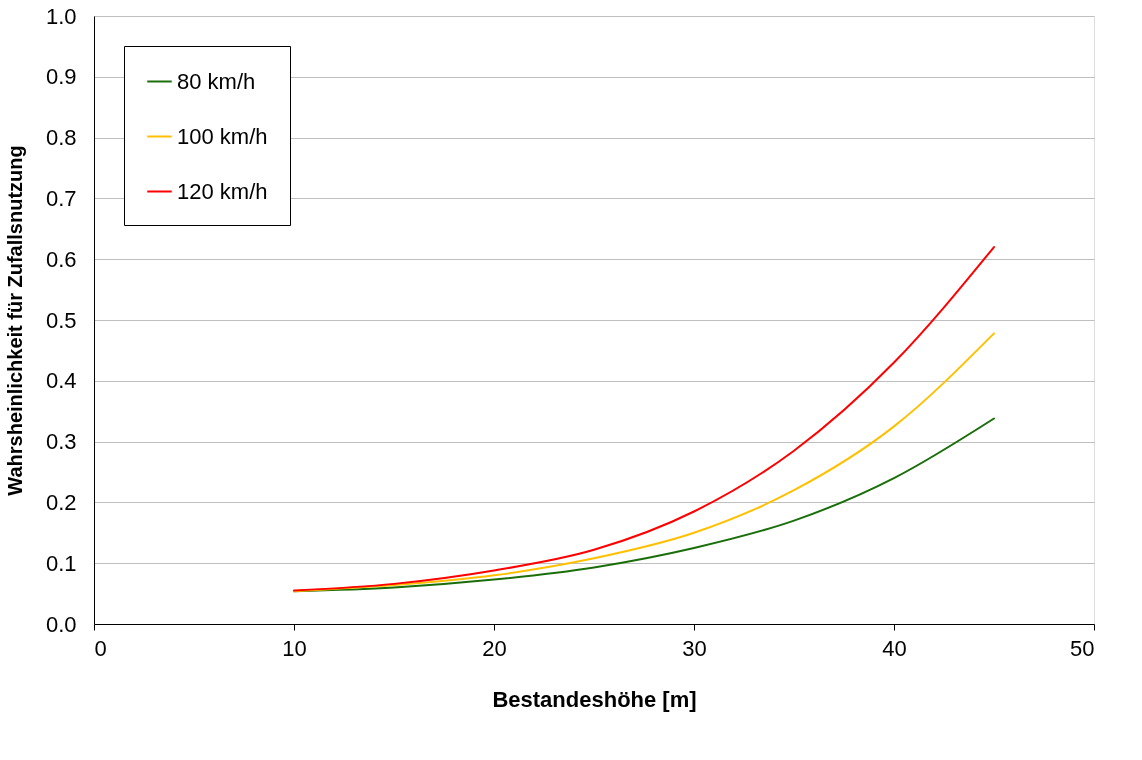 The height and width of the screenshot is (760, 1142). I want to click on y-tick-label: 0.6, so click(61, 259).